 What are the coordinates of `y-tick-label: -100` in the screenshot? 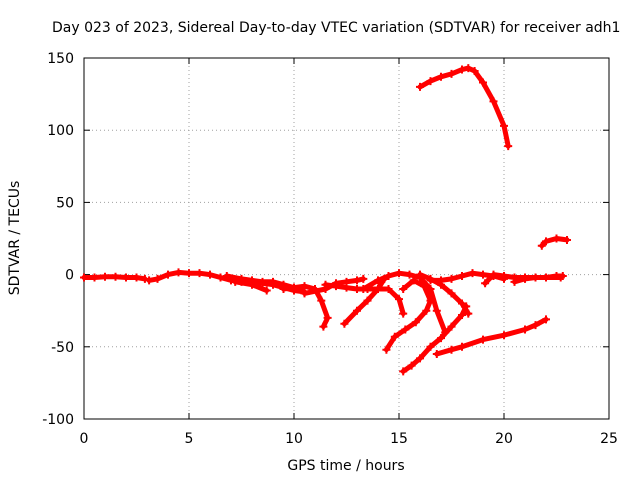 It's located at (58, 420).